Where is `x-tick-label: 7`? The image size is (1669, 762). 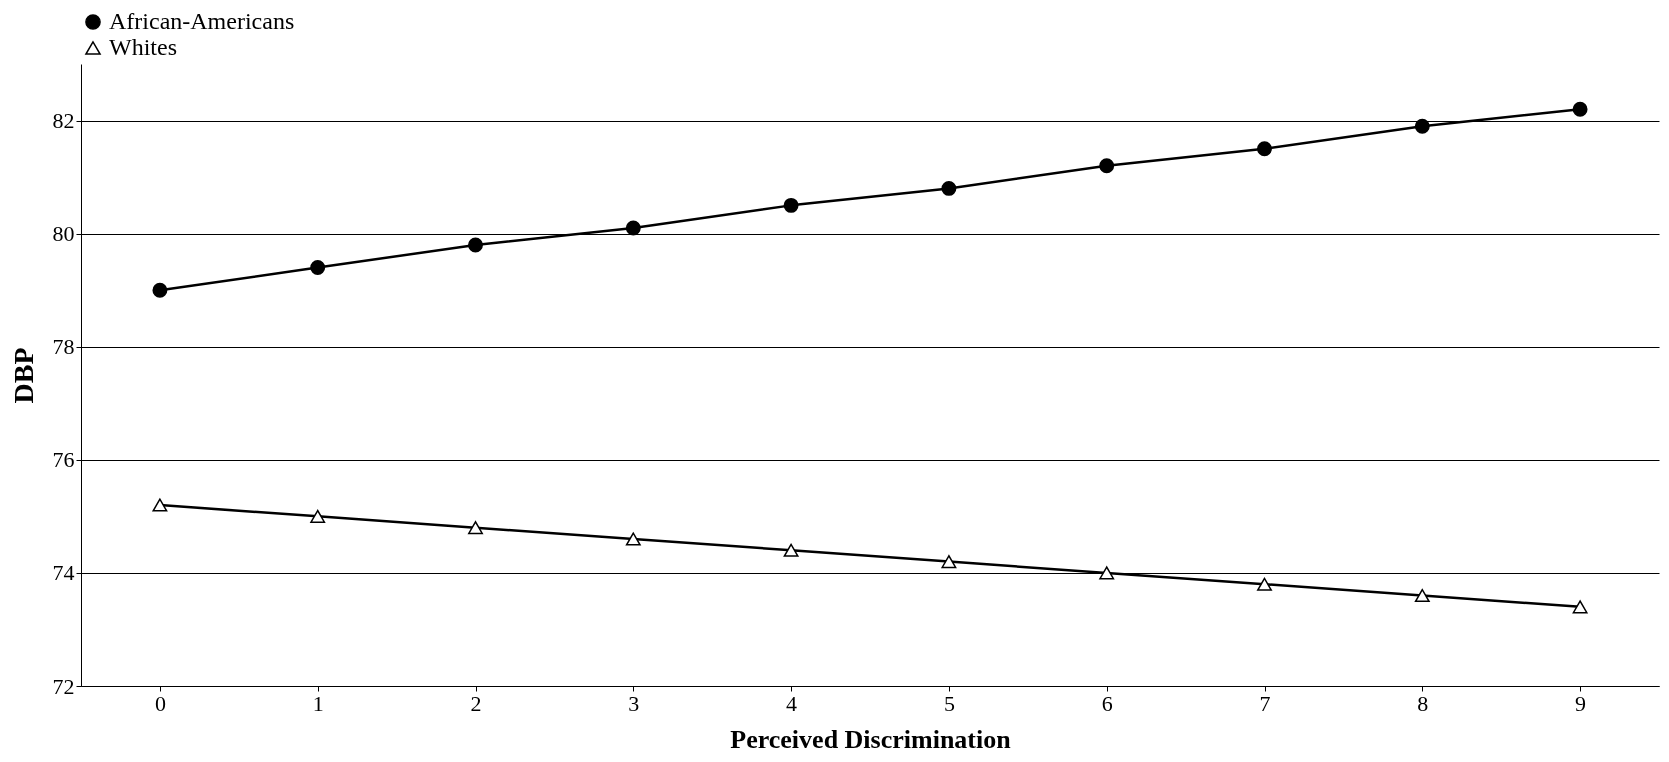
x-tick-label: 7 is located at coordinates (1265, 703).